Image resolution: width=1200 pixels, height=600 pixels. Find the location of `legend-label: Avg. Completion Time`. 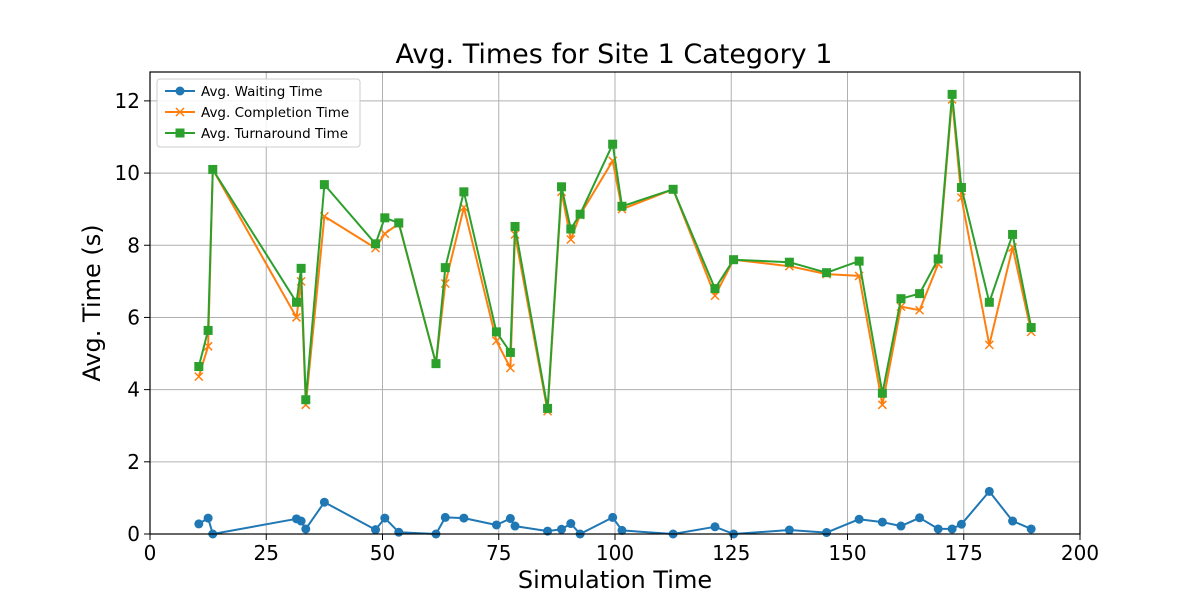

legend-label: Avg. Completion Time is located at coordinates (275, 113).